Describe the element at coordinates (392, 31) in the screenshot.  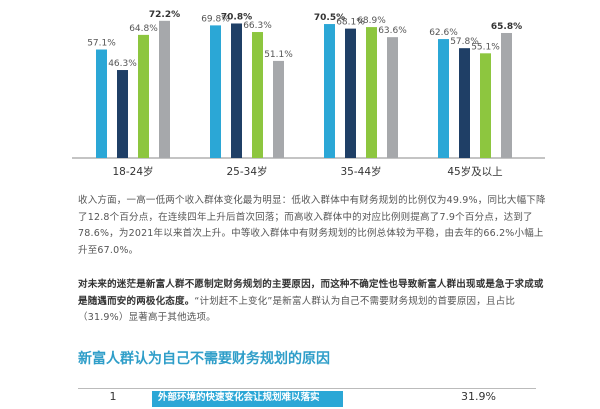
I see `bar-value-label: 63.6%` at that location.